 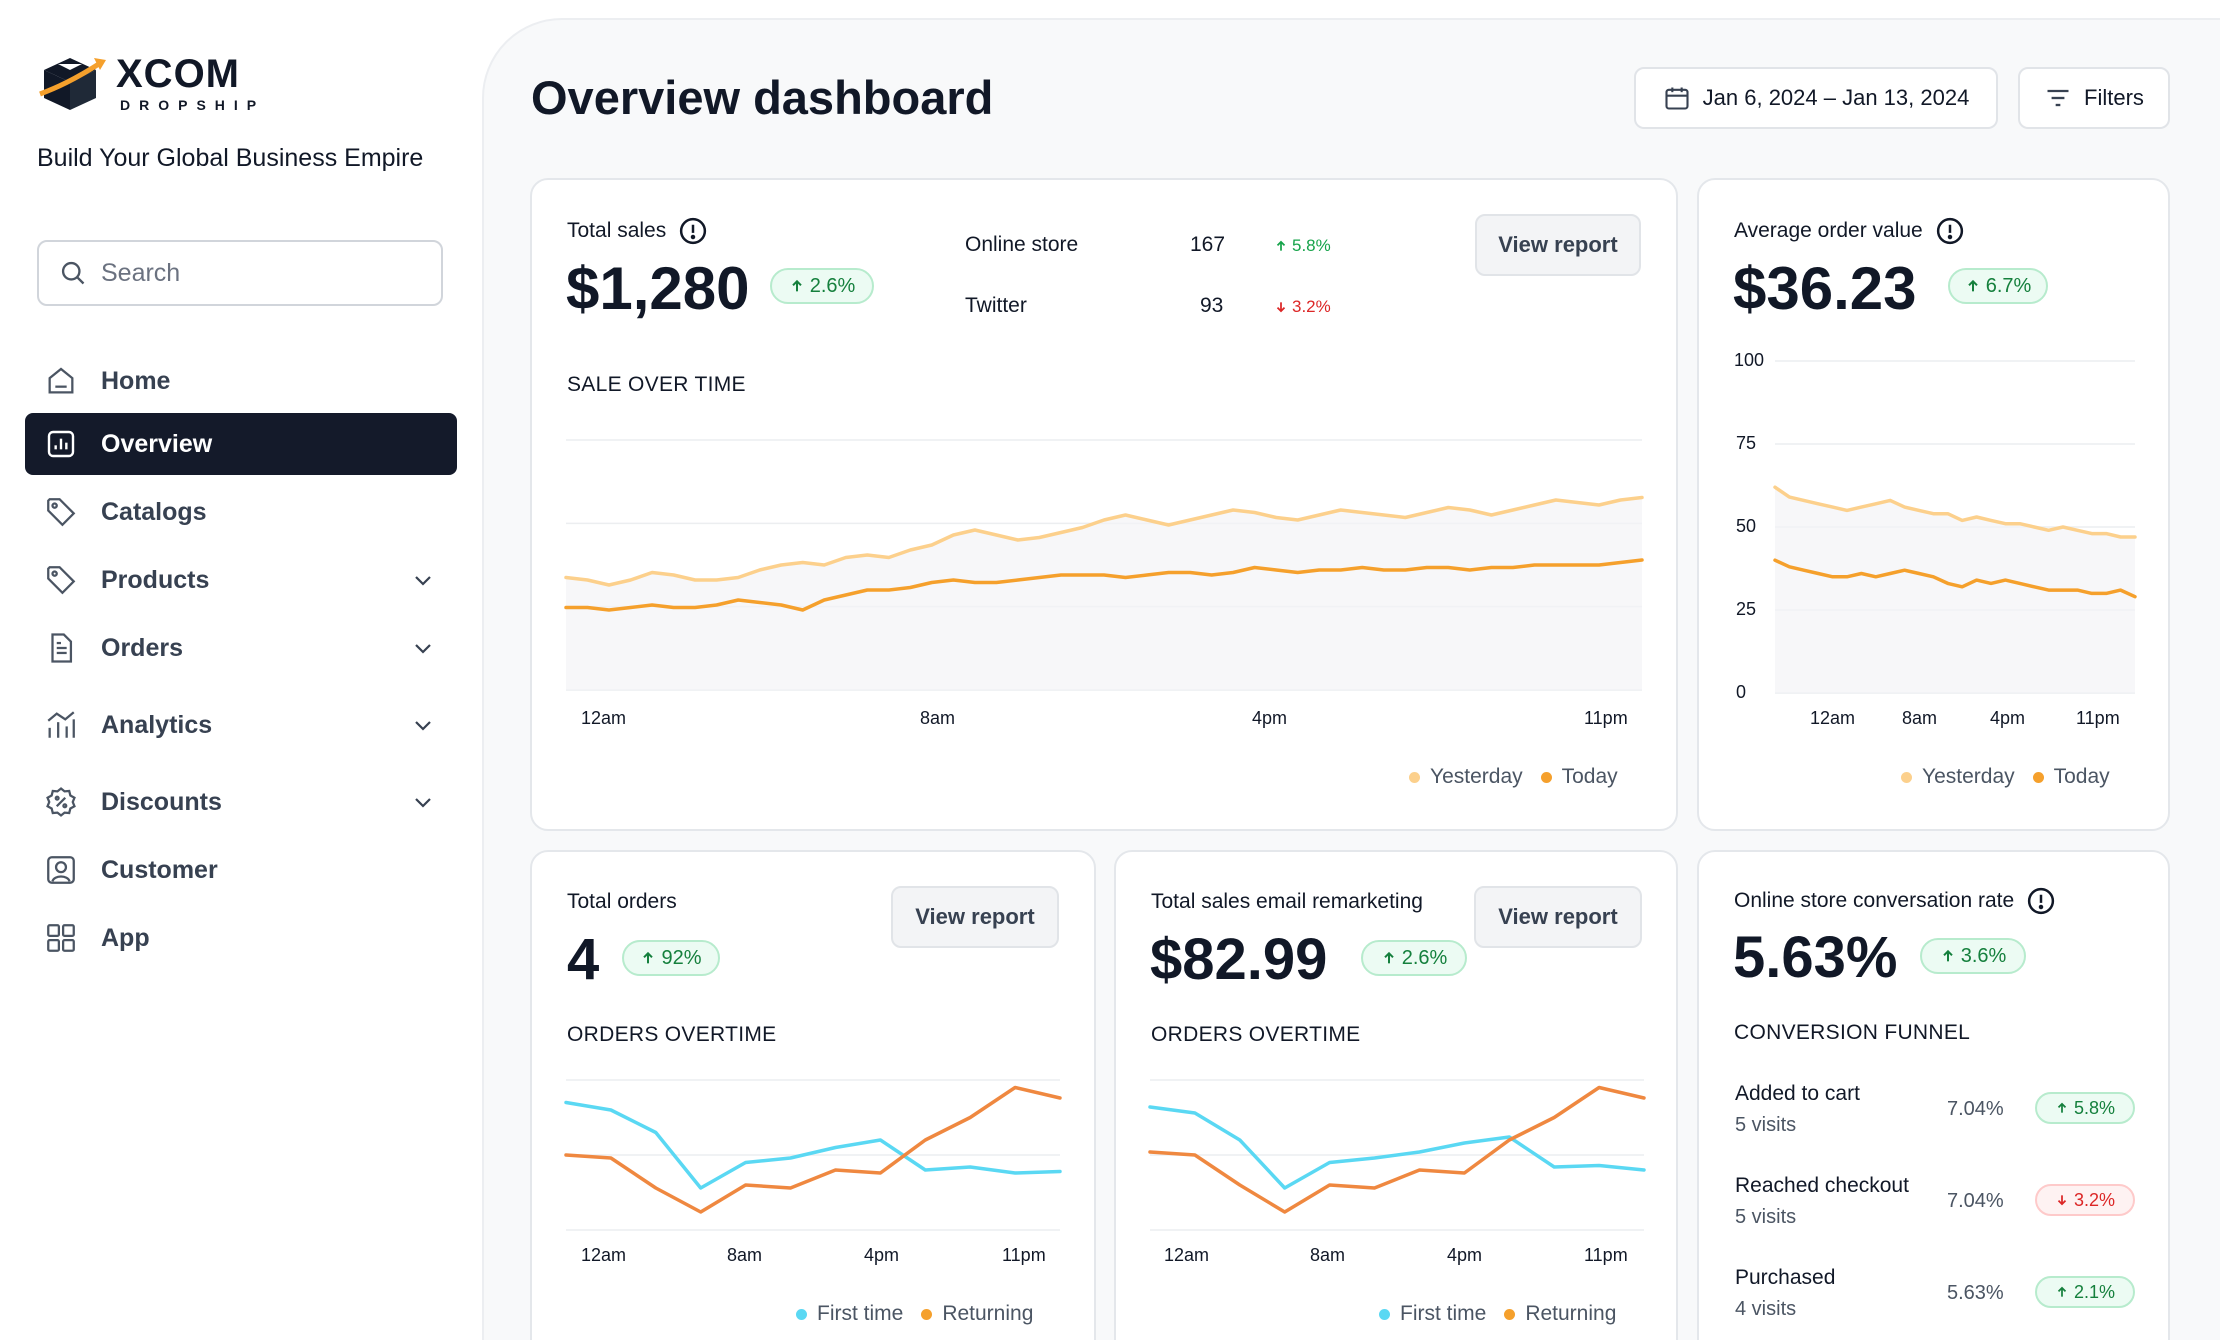 What do you see at coordinates (813, 1155) in the screenshot?
I see `total-orders-chart` at bounding box center [813, 1155].